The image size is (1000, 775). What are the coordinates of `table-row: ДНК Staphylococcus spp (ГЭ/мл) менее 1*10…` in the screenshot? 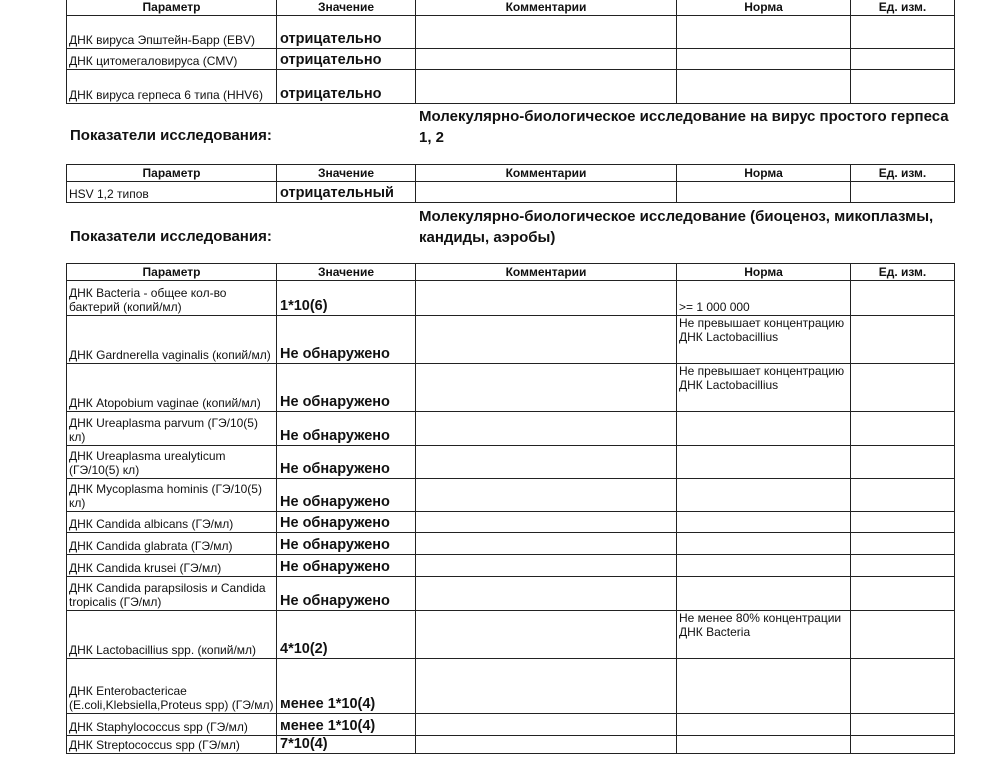 It's located at (510, 724).